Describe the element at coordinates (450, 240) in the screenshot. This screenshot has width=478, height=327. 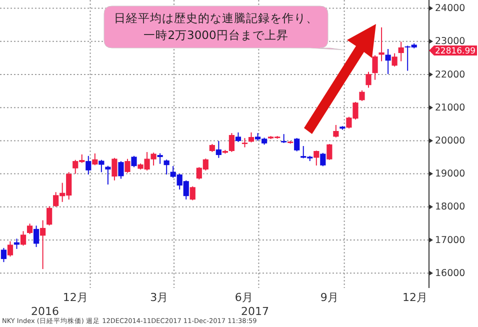
I see `y-tick-label: 17000` at that location.